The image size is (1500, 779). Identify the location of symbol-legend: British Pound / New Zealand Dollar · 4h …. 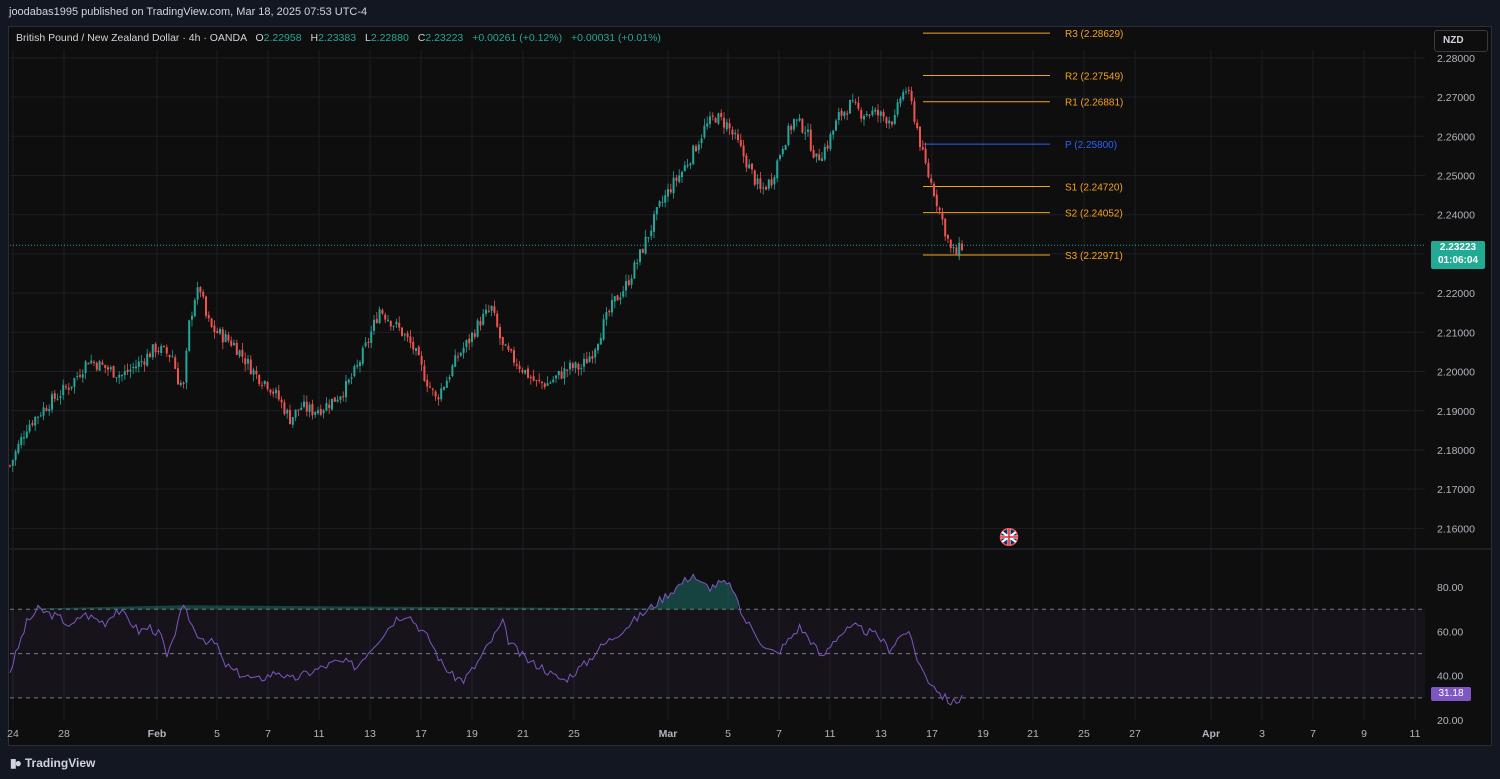
(338, 38).